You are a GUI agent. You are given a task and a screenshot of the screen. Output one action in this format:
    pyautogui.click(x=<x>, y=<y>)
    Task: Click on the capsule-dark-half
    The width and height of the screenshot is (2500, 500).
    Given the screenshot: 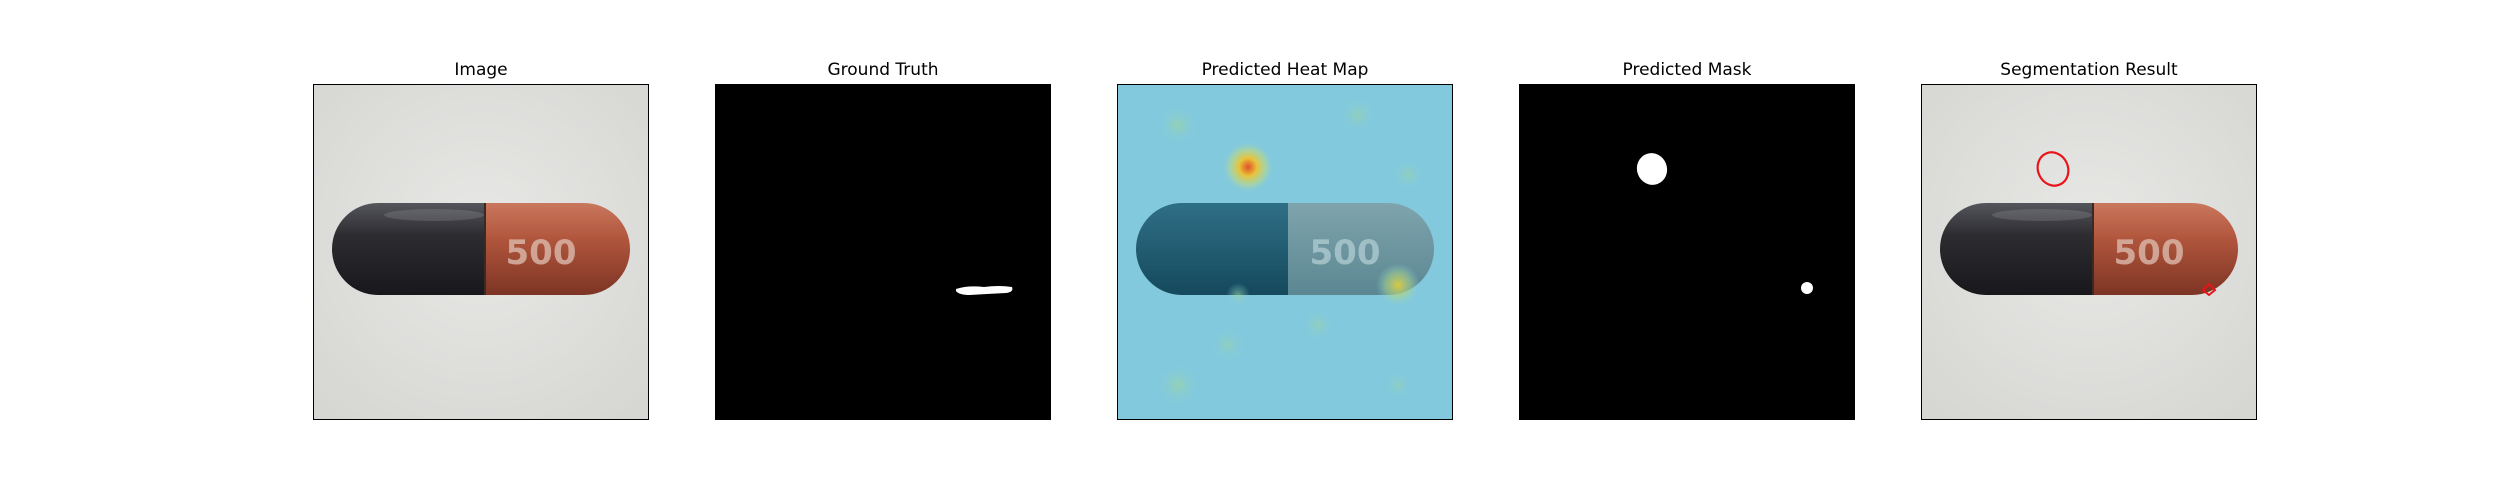 What is the action you would take?
    pyautogui.click(x=408, y=249)
    